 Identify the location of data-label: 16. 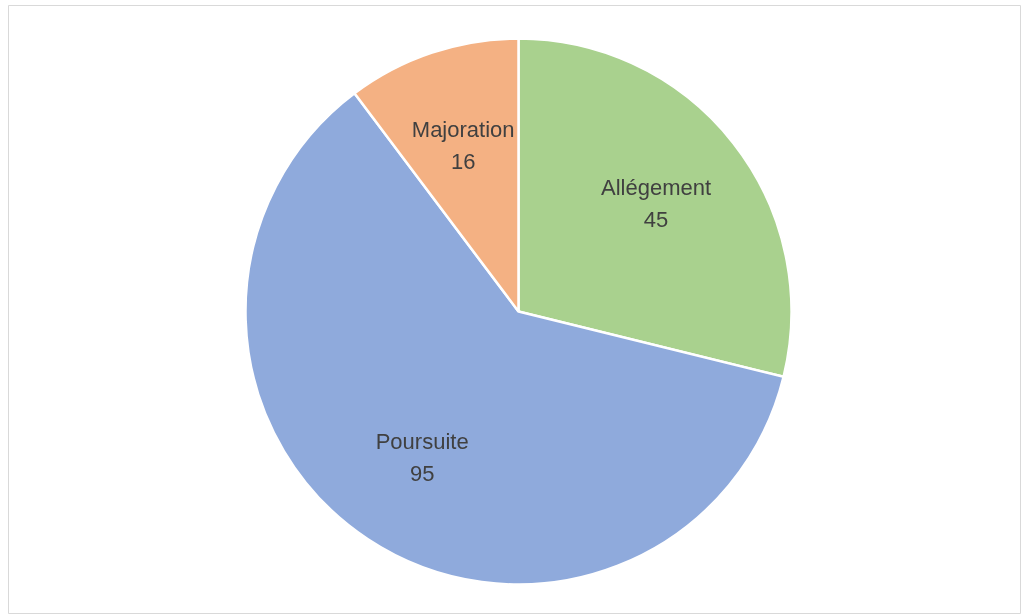
(463, 162).